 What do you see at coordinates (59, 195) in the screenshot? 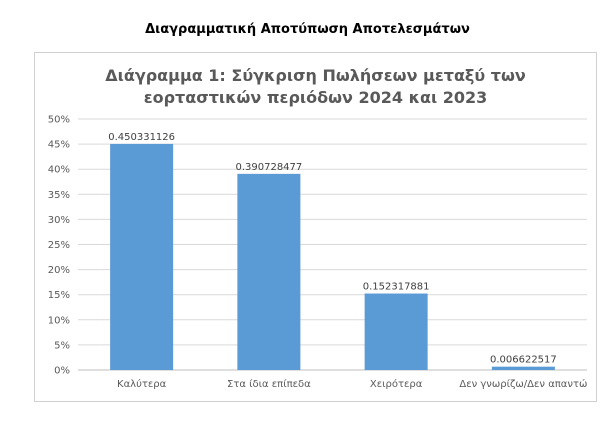
I see `y-tick-label: 35%` at bounding box center [59, 195].